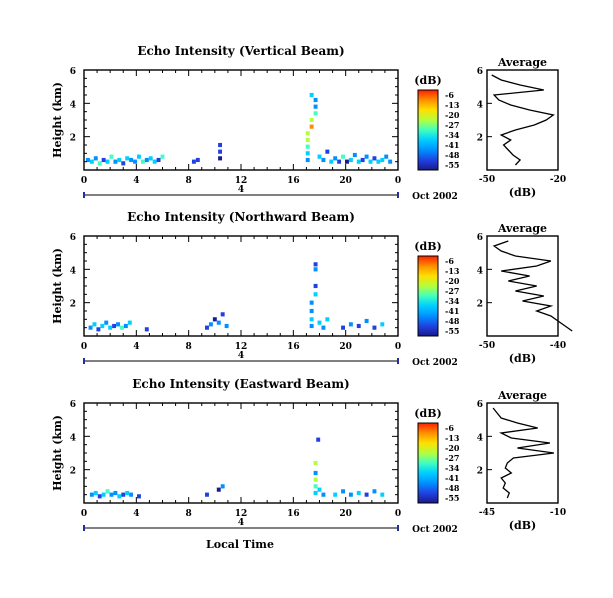 Image resolution: width=613 pixels, height=598 pixels. What do you see at coordinates (428, 130) in the screenshot?
I see `colorbar` at bounding box center [428, 130].